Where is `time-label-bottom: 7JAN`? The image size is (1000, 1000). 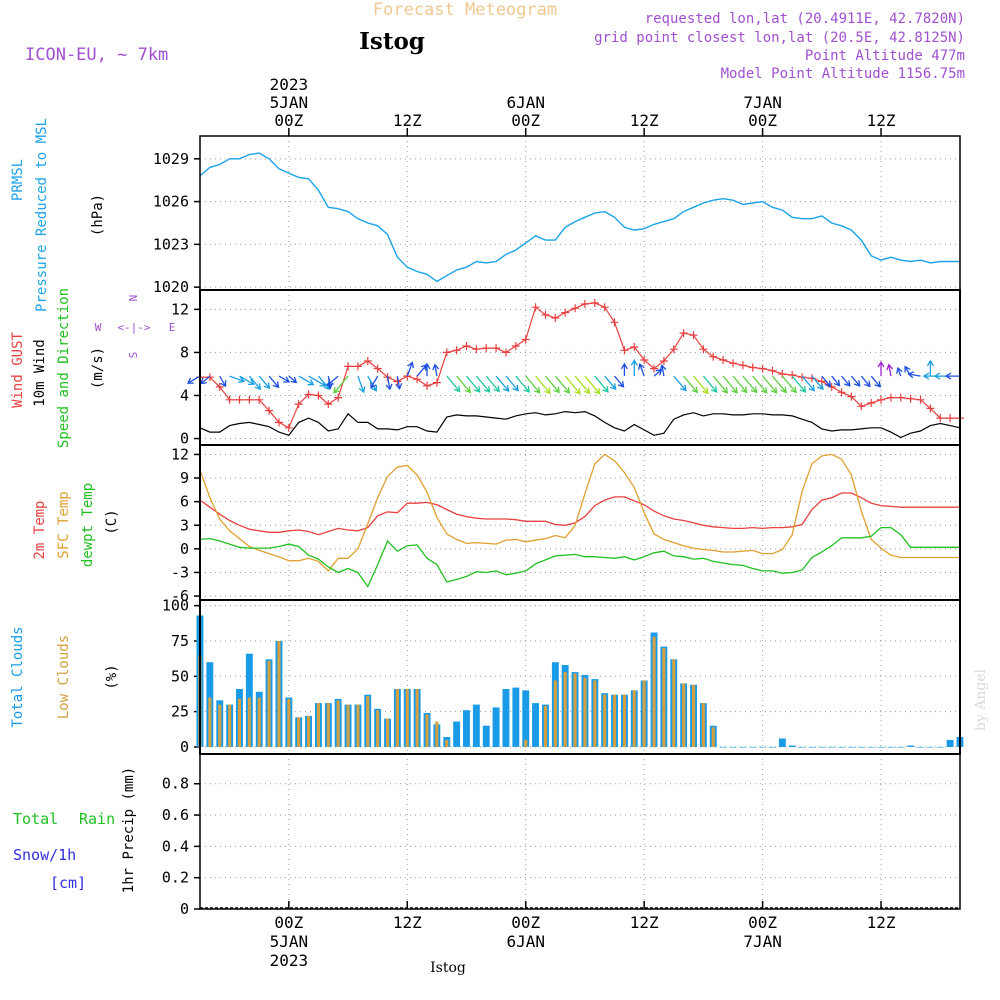 time-label-bottom: 7JAN is located at coordinates (762, 941).